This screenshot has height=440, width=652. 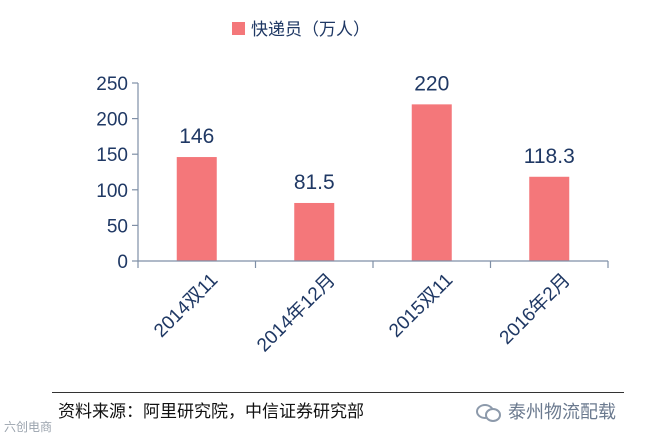 I want to click on y-tick-label: 0, so click(x=122, y=262).